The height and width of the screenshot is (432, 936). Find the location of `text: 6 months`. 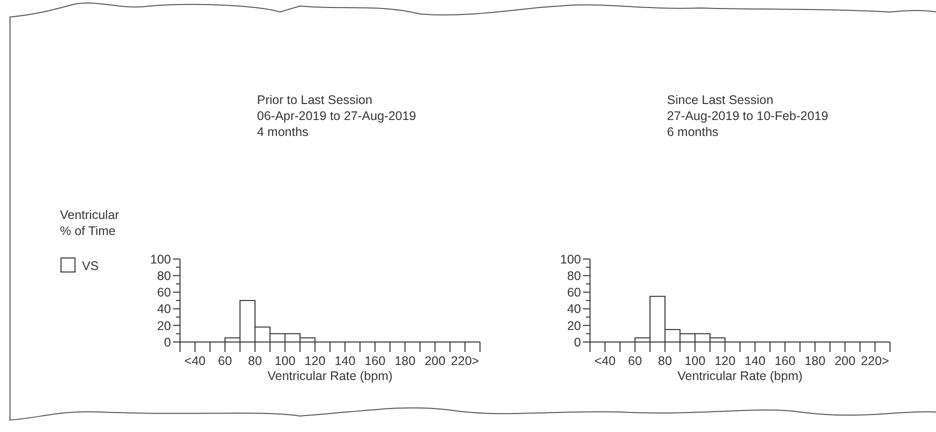

text: 6 months is located at coordinates (692, 132).